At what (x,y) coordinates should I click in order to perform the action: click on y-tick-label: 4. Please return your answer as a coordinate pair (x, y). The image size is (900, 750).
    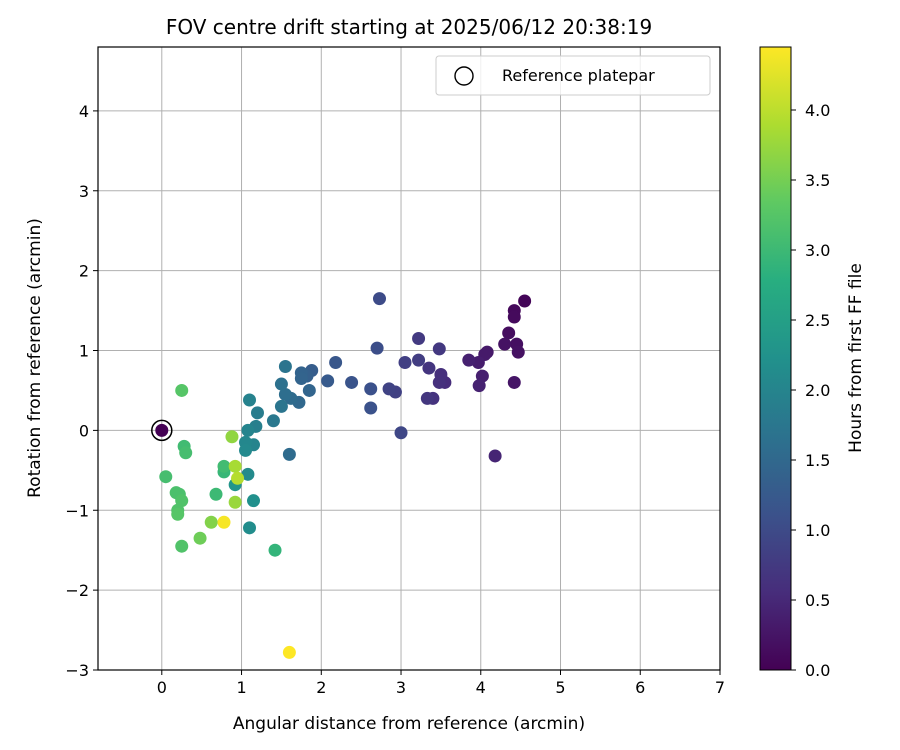
    Looking at the image, I should click on (84, 111).